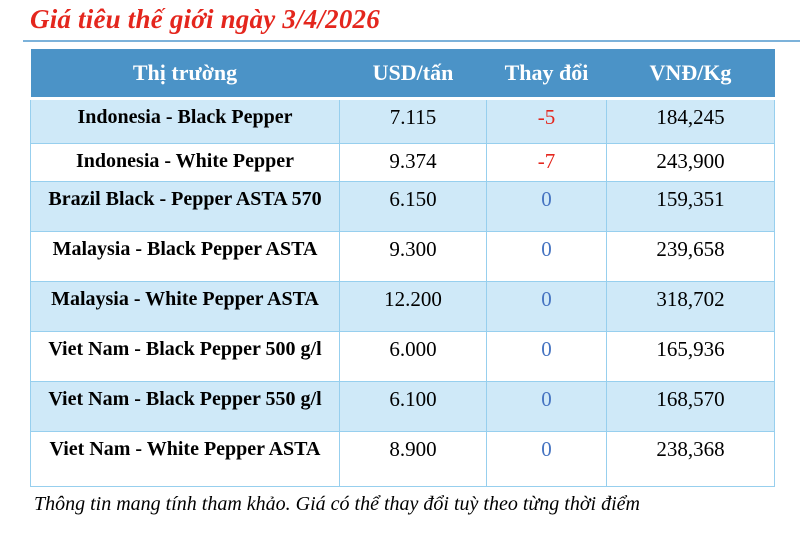  I want to click on usd-per-ton-cell: 6.150, so click(413, 206).